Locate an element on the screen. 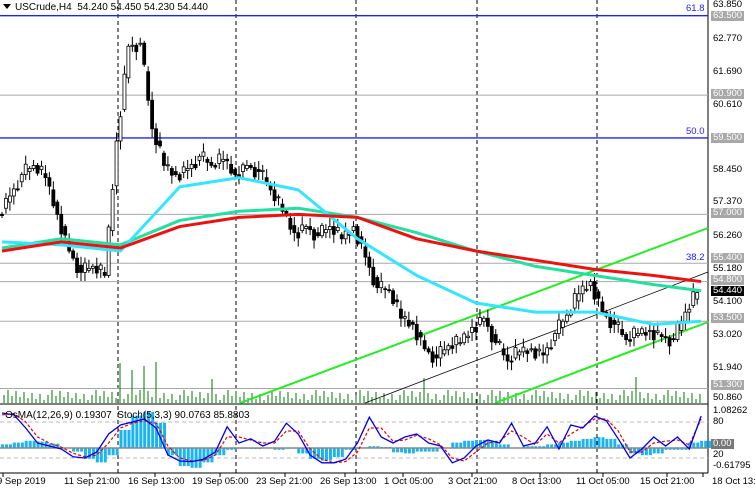  time-label: 18 Oct 13:00 is located at coordinates (733, 481).